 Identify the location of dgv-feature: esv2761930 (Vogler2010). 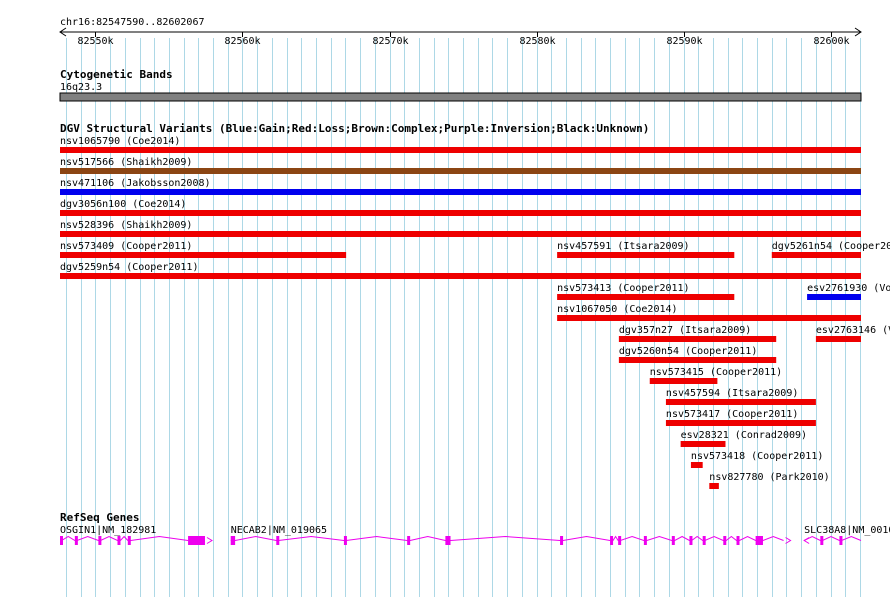
(848, 291).